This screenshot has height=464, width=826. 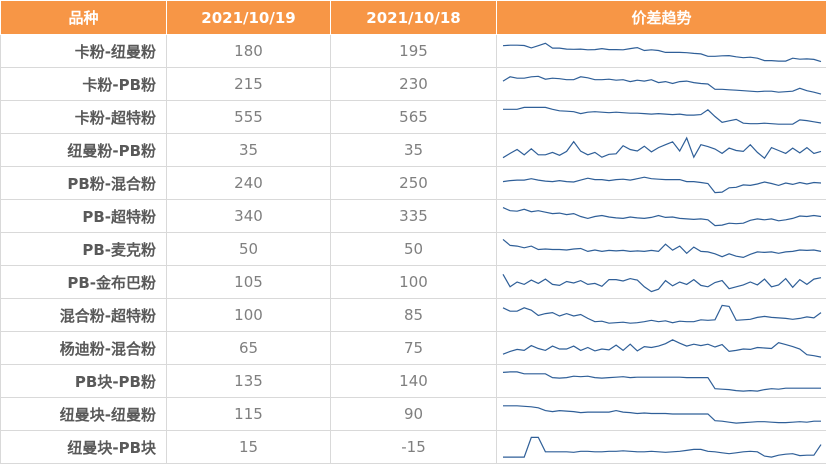 What do you see at coordinates (84, 447) in the screenshot?
I see `row-name: 纽曼块-PB块` at bounding box center [84, 447].